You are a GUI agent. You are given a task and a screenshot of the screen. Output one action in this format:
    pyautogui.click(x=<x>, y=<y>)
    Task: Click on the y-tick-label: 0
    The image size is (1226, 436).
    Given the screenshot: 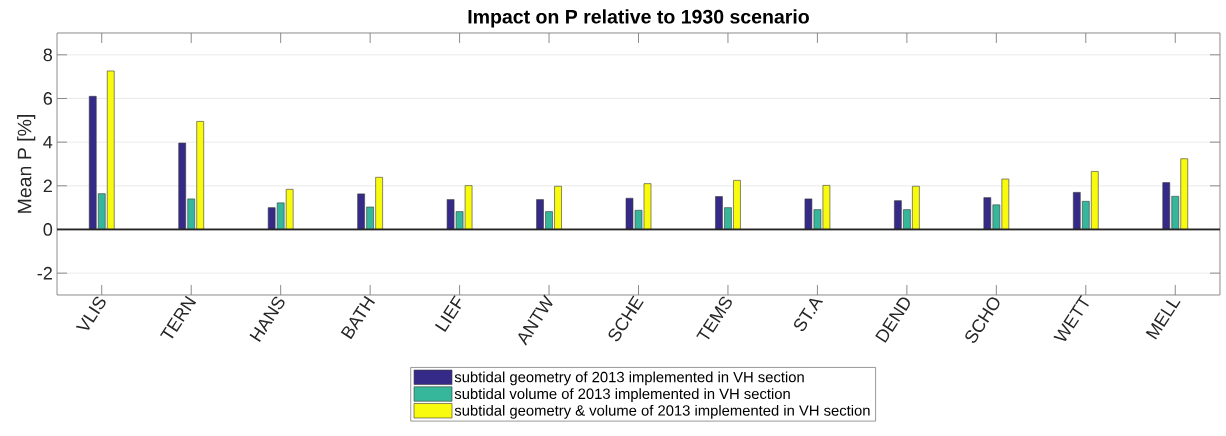 What is the action you would take?
    pyautogui.click(x=48, y=229)
    